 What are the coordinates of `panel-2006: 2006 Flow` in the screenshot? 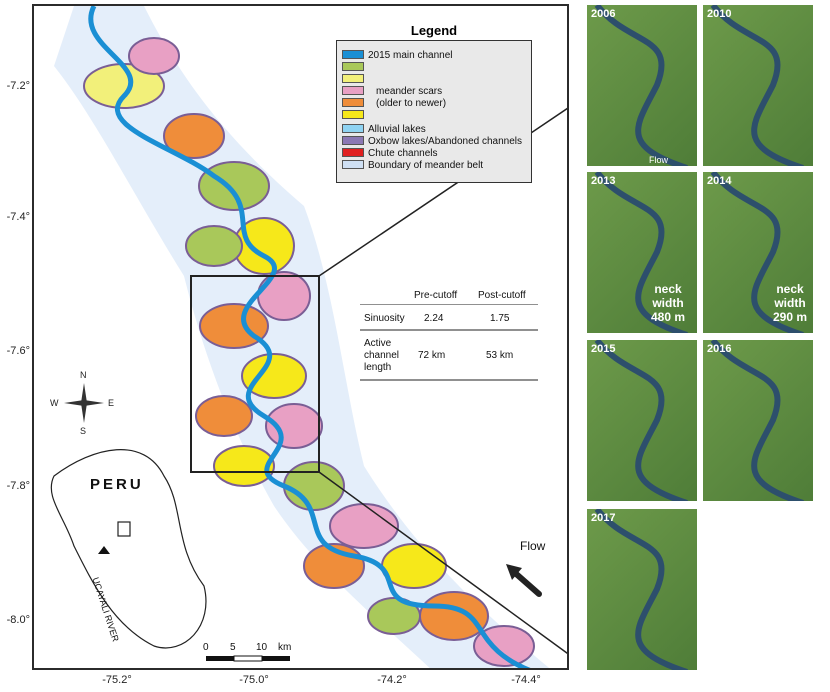 It's located at (642, 85).